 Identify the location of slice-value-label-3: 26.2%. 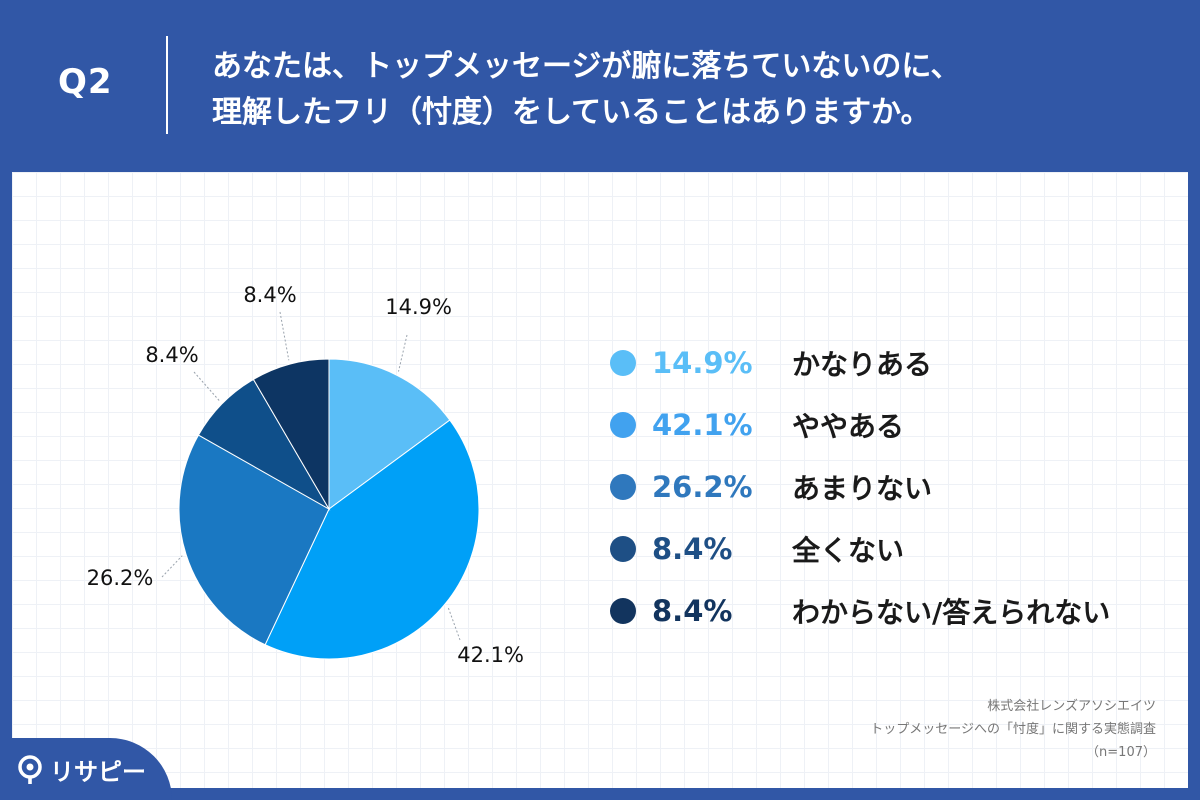
(120, 578).